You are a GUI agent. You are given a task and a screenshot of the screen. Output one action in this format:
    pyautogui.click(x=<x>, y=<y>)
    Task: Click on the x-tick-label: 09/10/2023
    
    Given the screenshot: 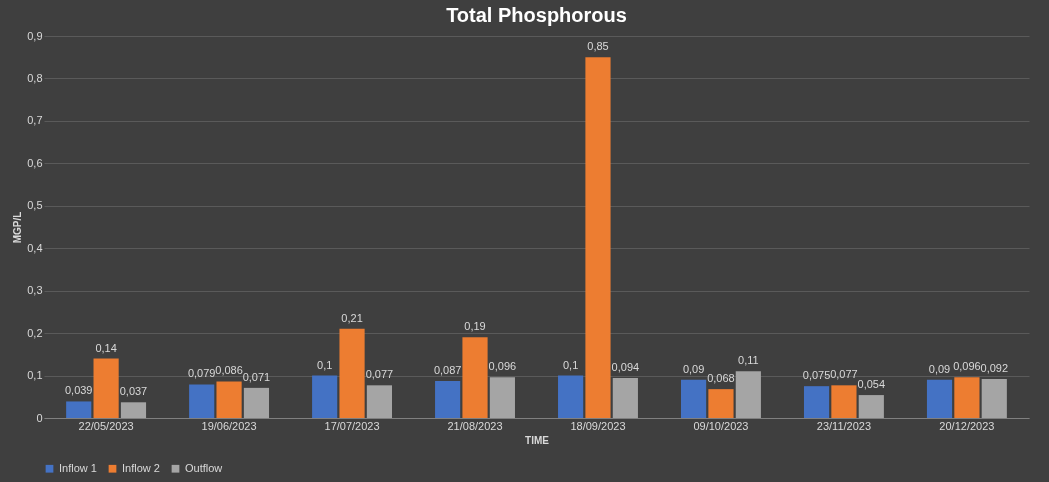 What is the action you would take?
    pyautogui.click(x=721, y=425)
    